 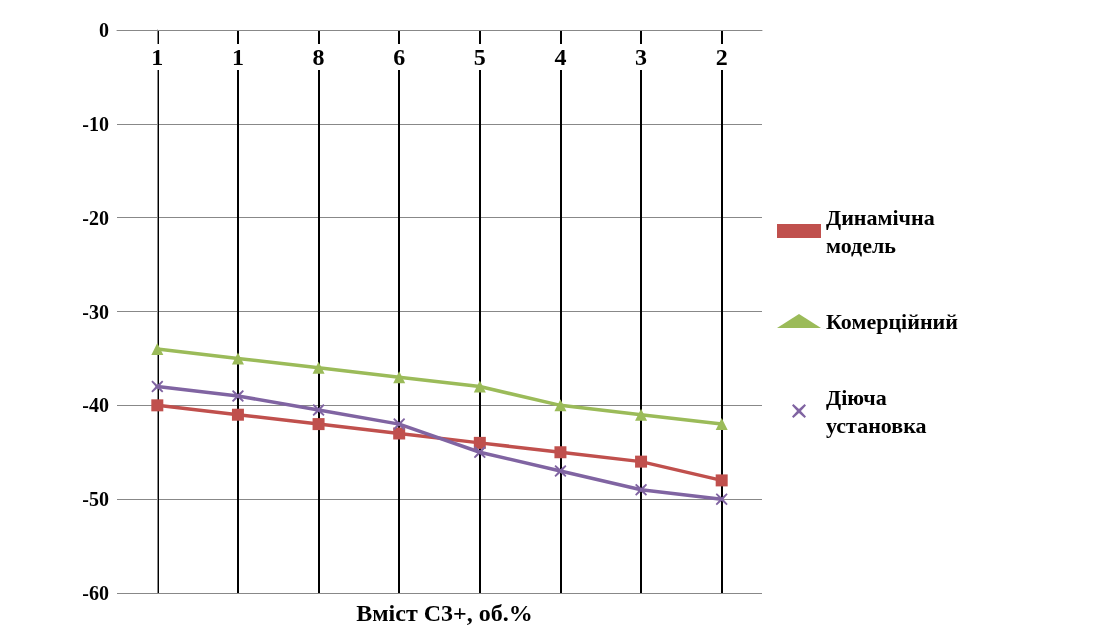 What do you see at coordinates (95, 311) in the screenshot?
I see `y-tick-label: -30` at bounding box center [95, 311].